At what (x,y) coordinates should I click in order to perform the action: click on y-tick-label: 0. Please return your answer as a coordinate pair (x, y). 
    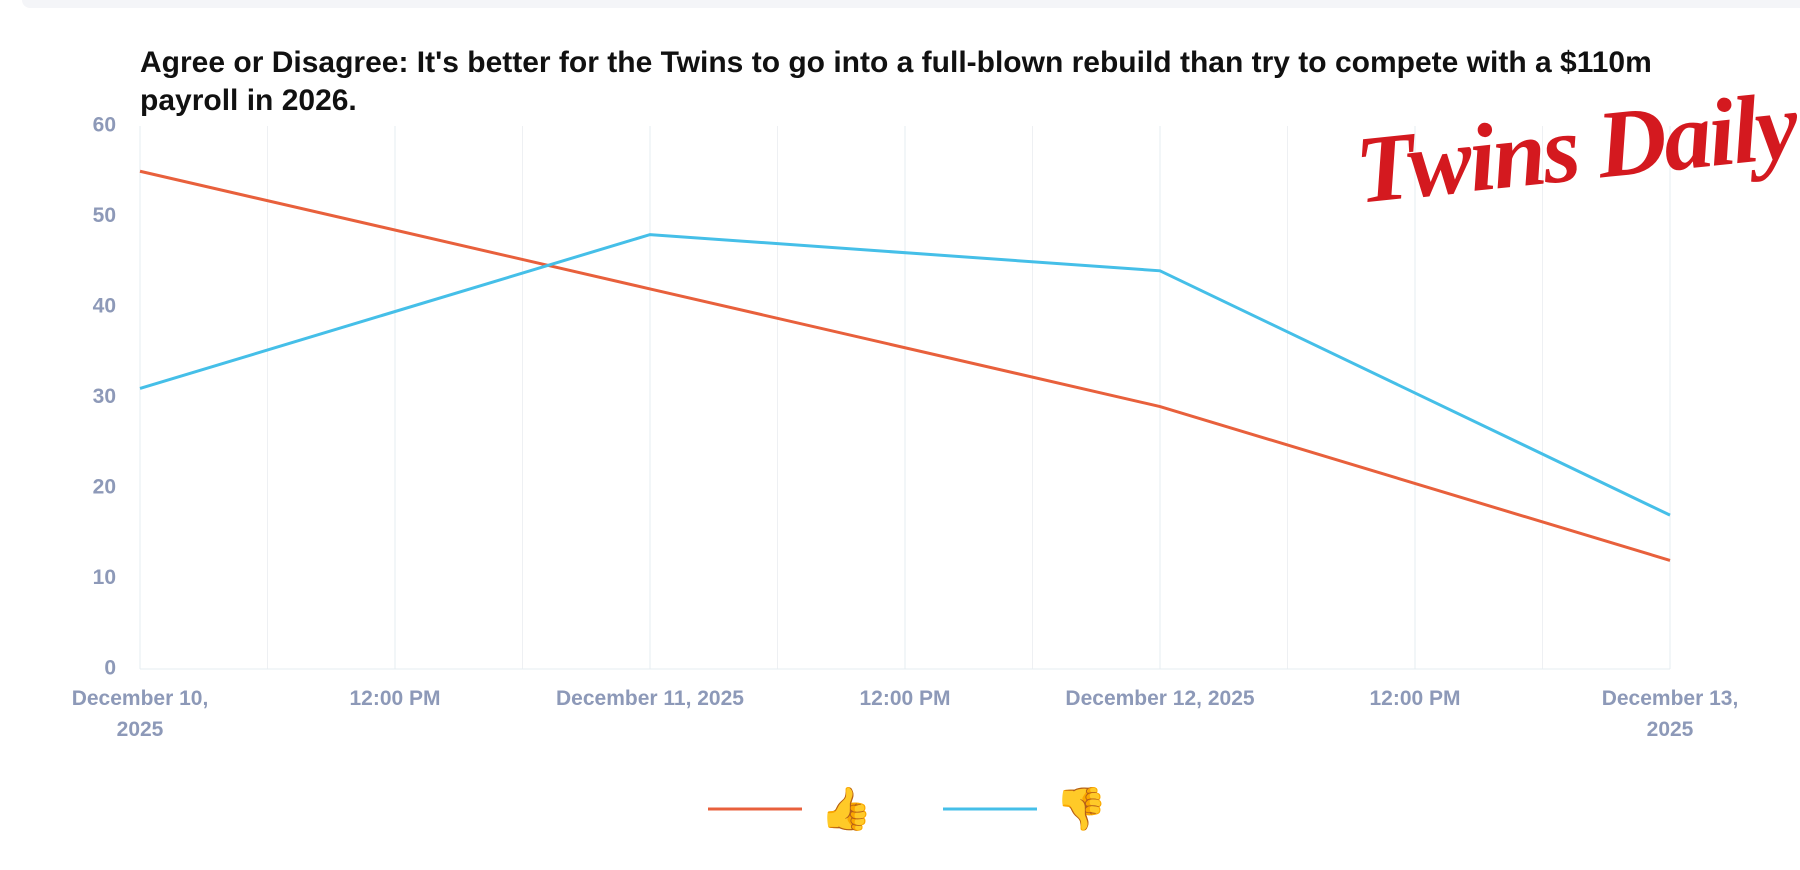
    Looking at the image, I should click on (110, 668).